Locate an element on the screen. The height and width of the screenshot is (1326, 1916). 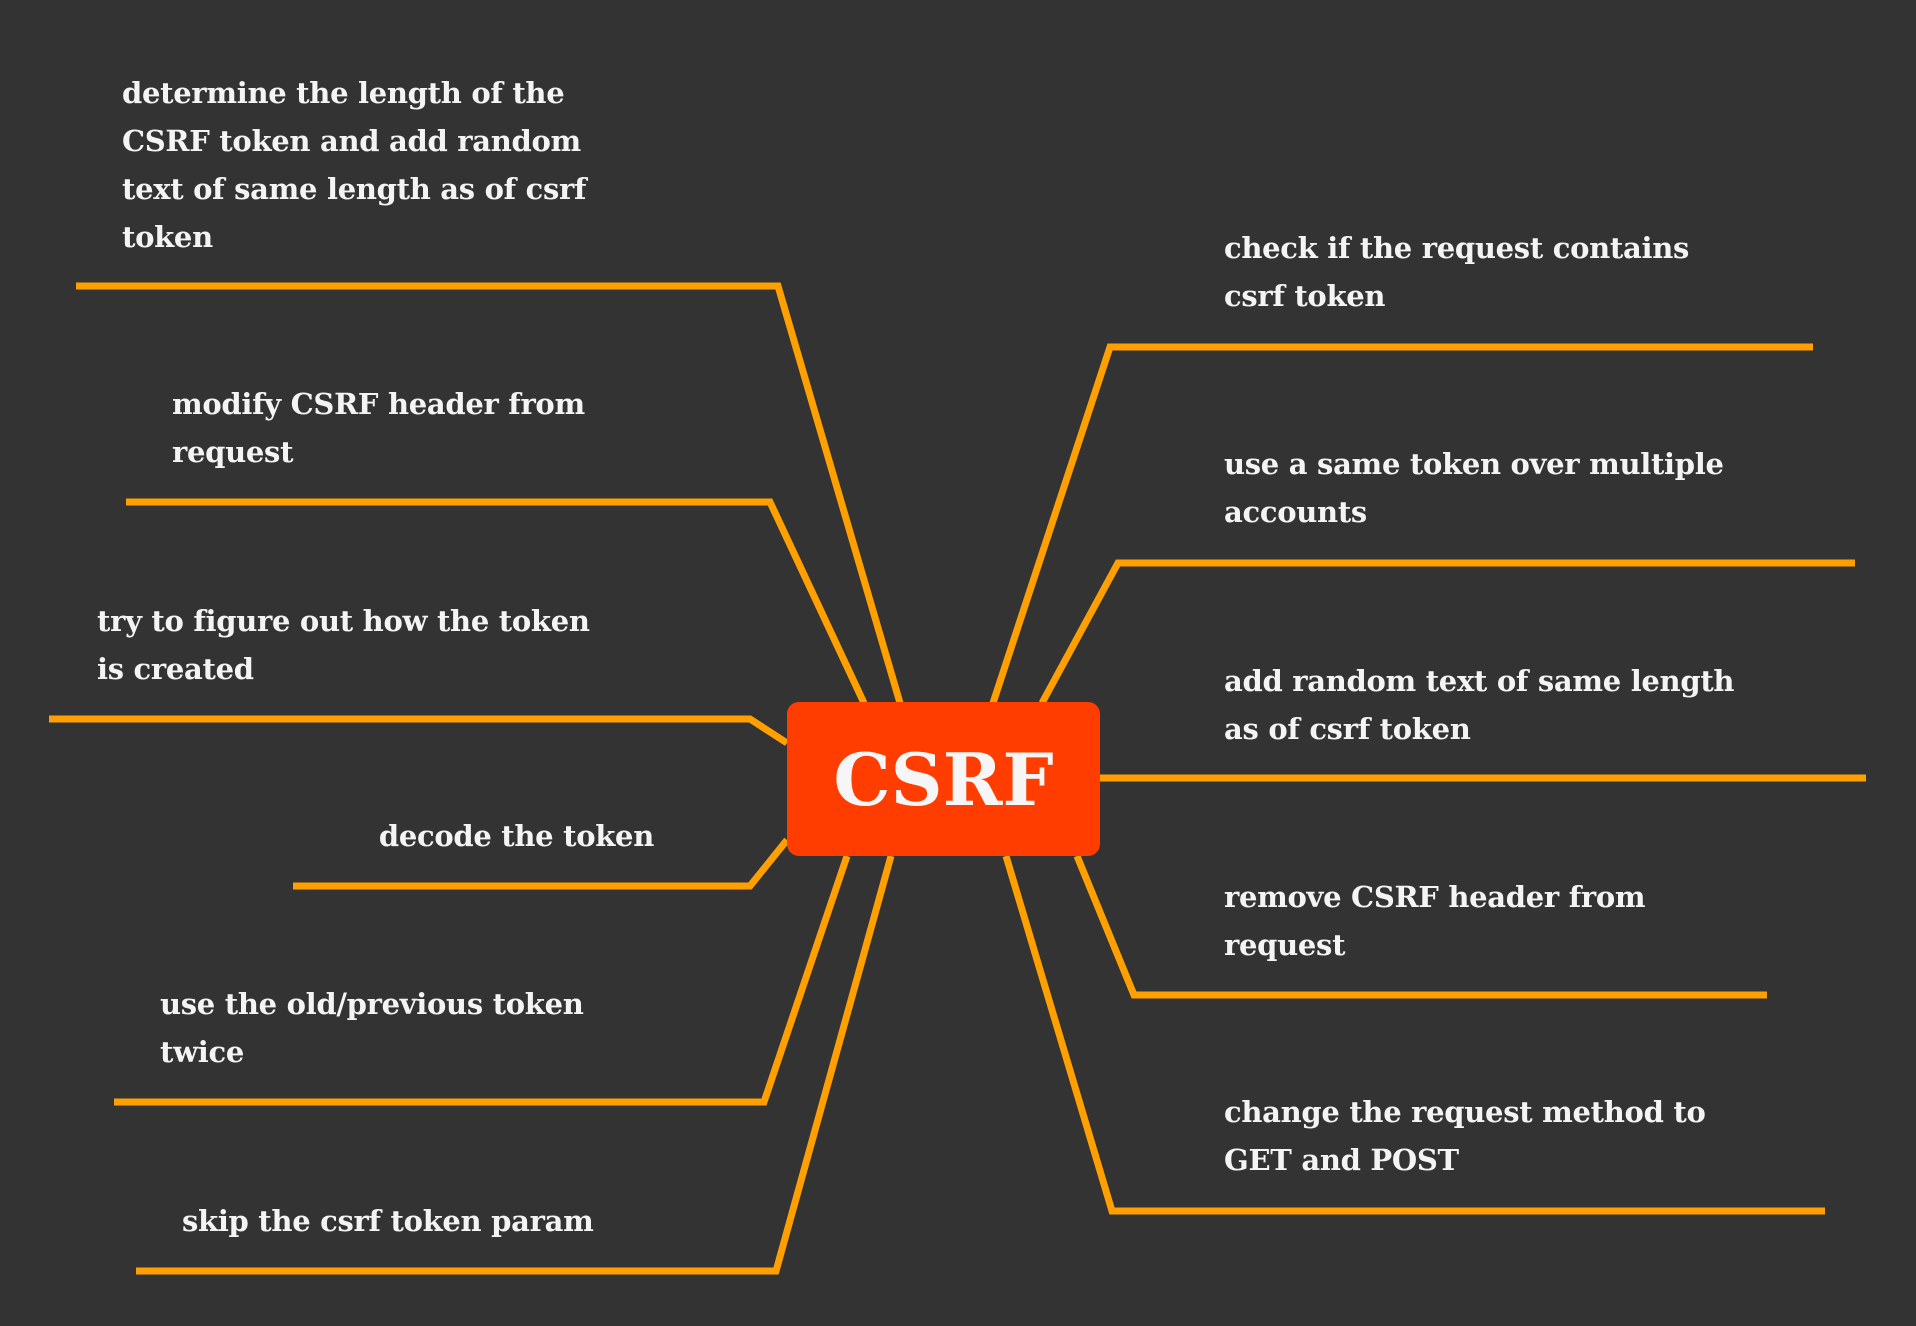
topic-left-4: decode the token is located at coordinates (516, 836).